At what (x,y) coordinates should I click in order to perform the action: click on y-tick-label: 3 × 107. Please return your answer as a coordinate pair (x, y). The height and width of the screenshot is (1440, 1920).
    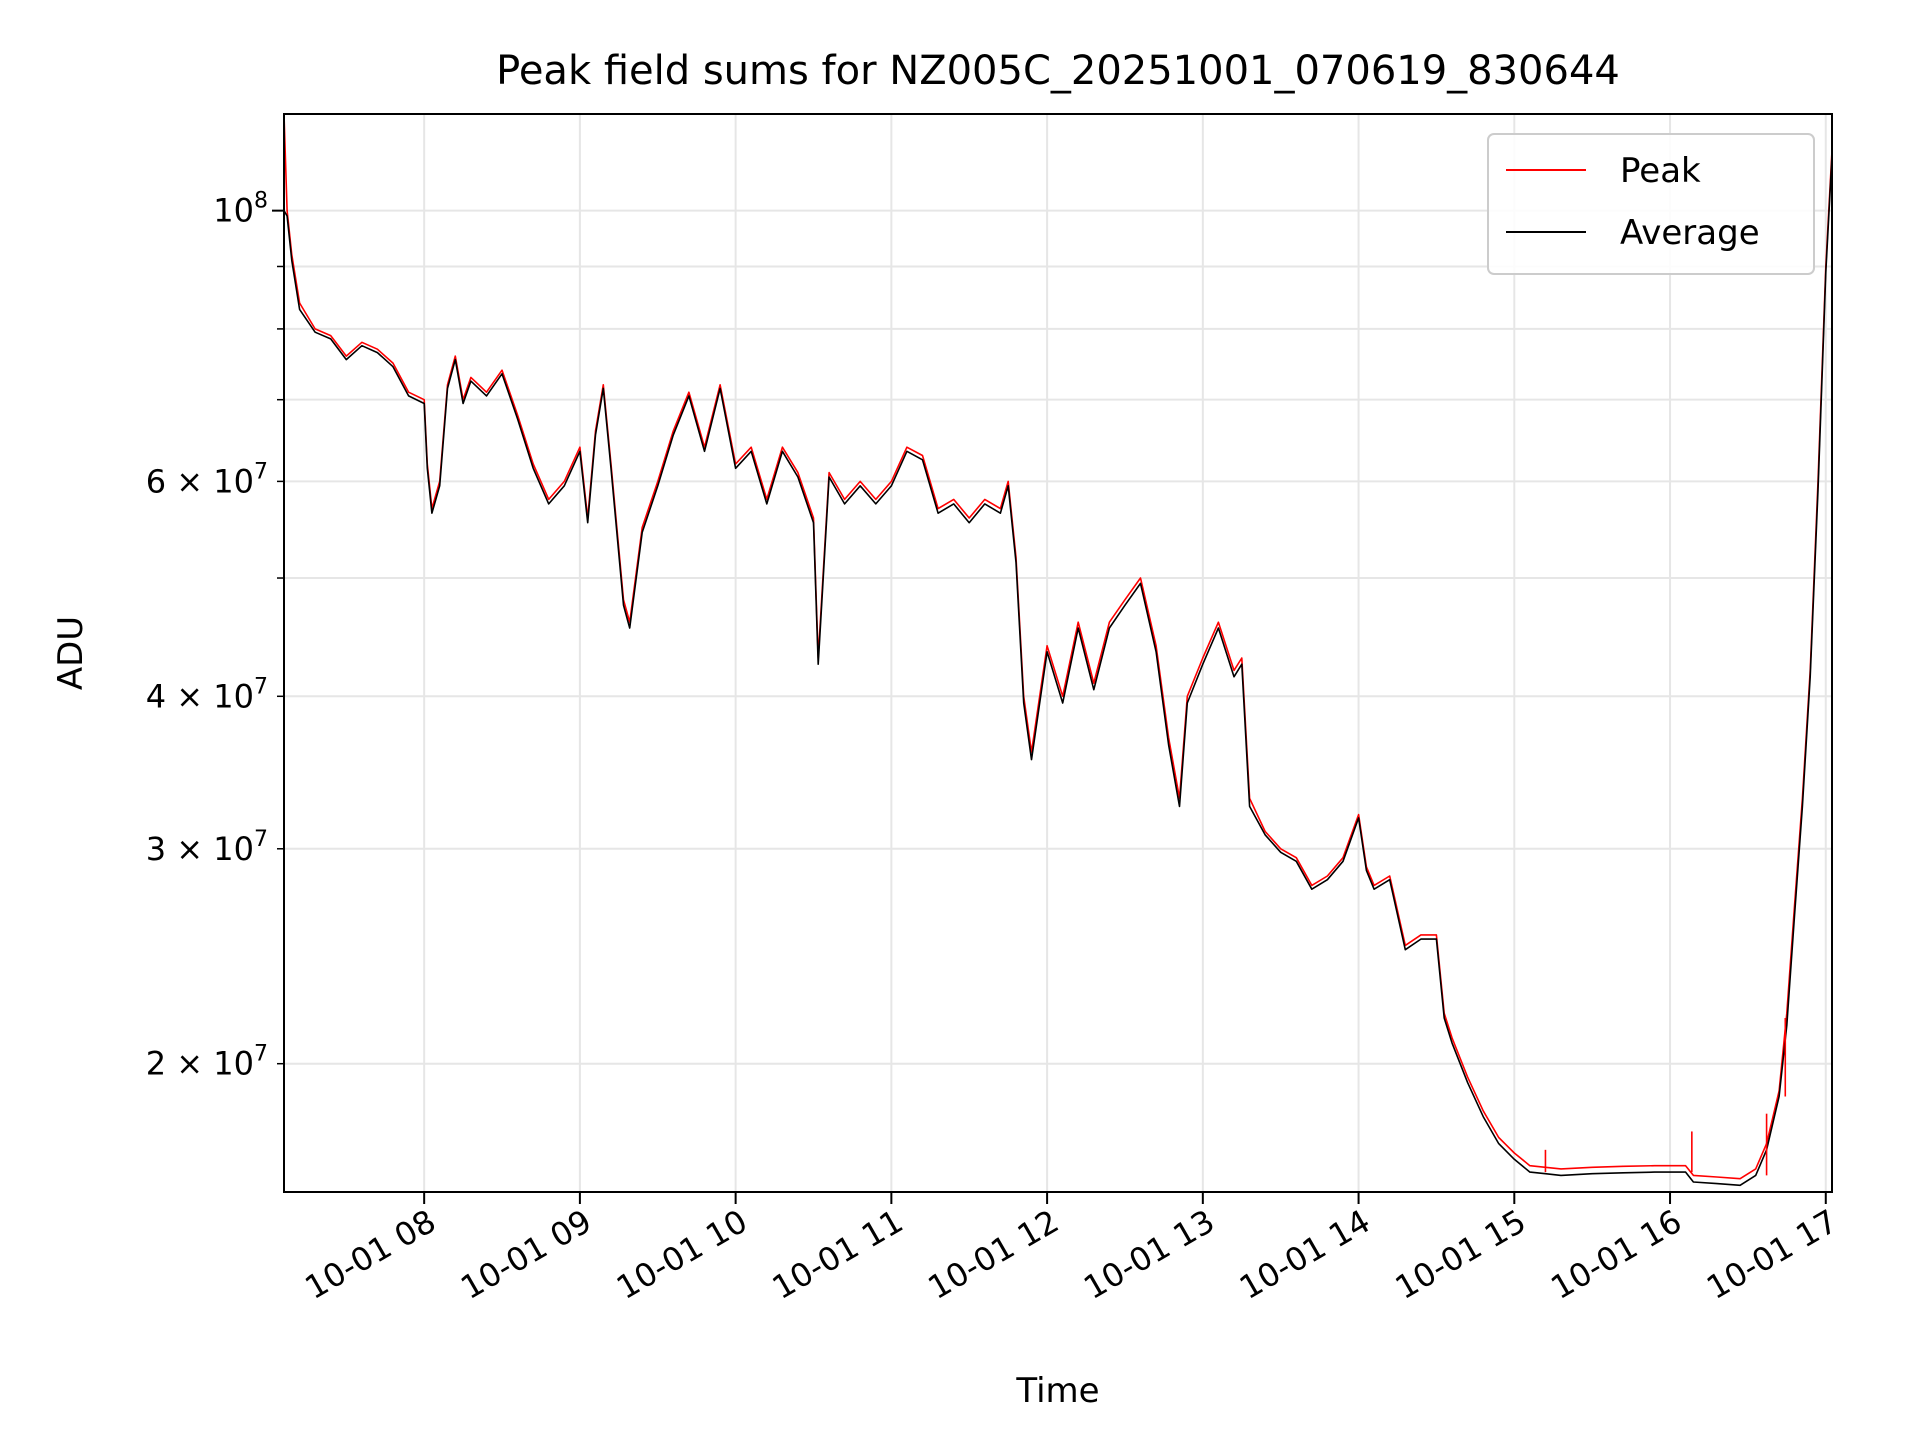
    Looking at the image, I should click on (207, 847).